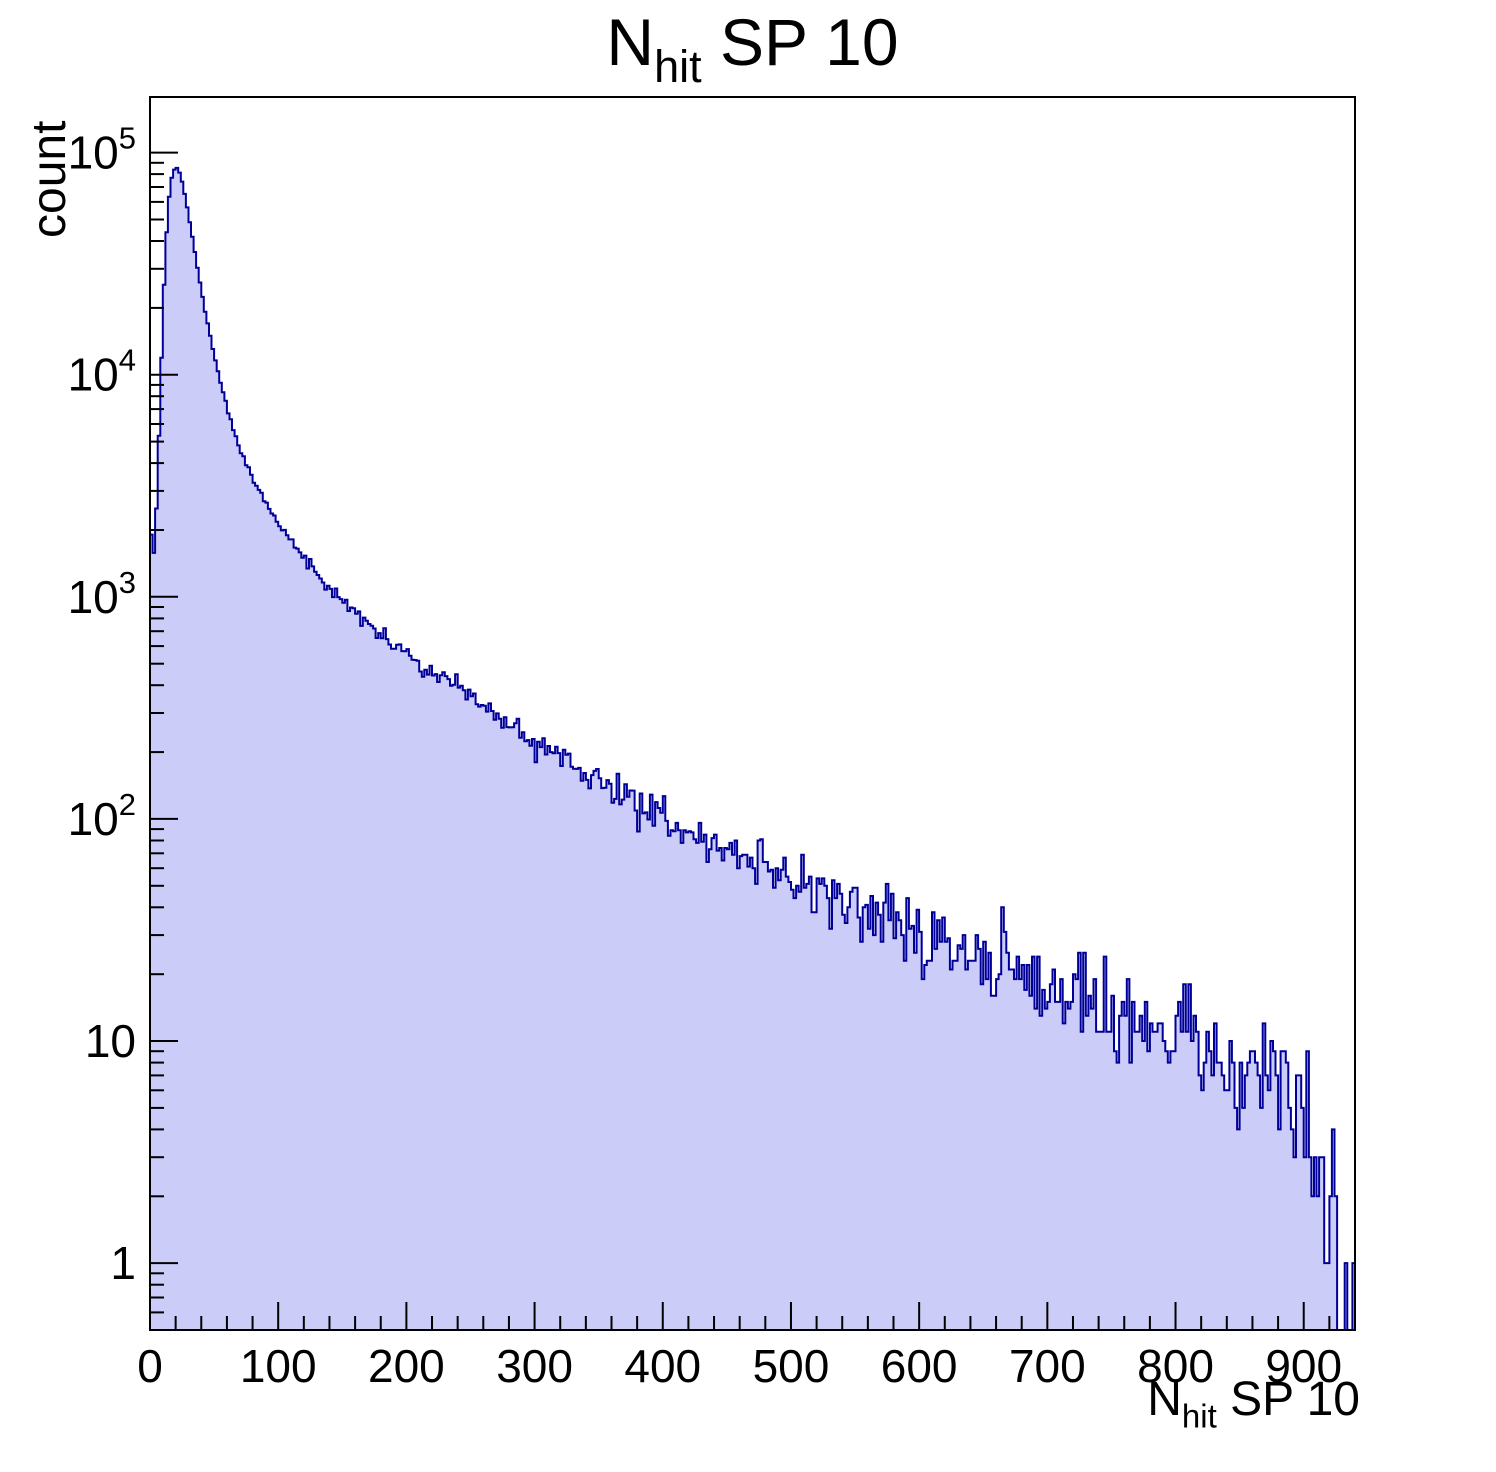 This screenshot has height=1472, width=1496. Describe the element at coordinates (534, 1366) in the screenshot. I see `x-tick-label: 300` at that location.